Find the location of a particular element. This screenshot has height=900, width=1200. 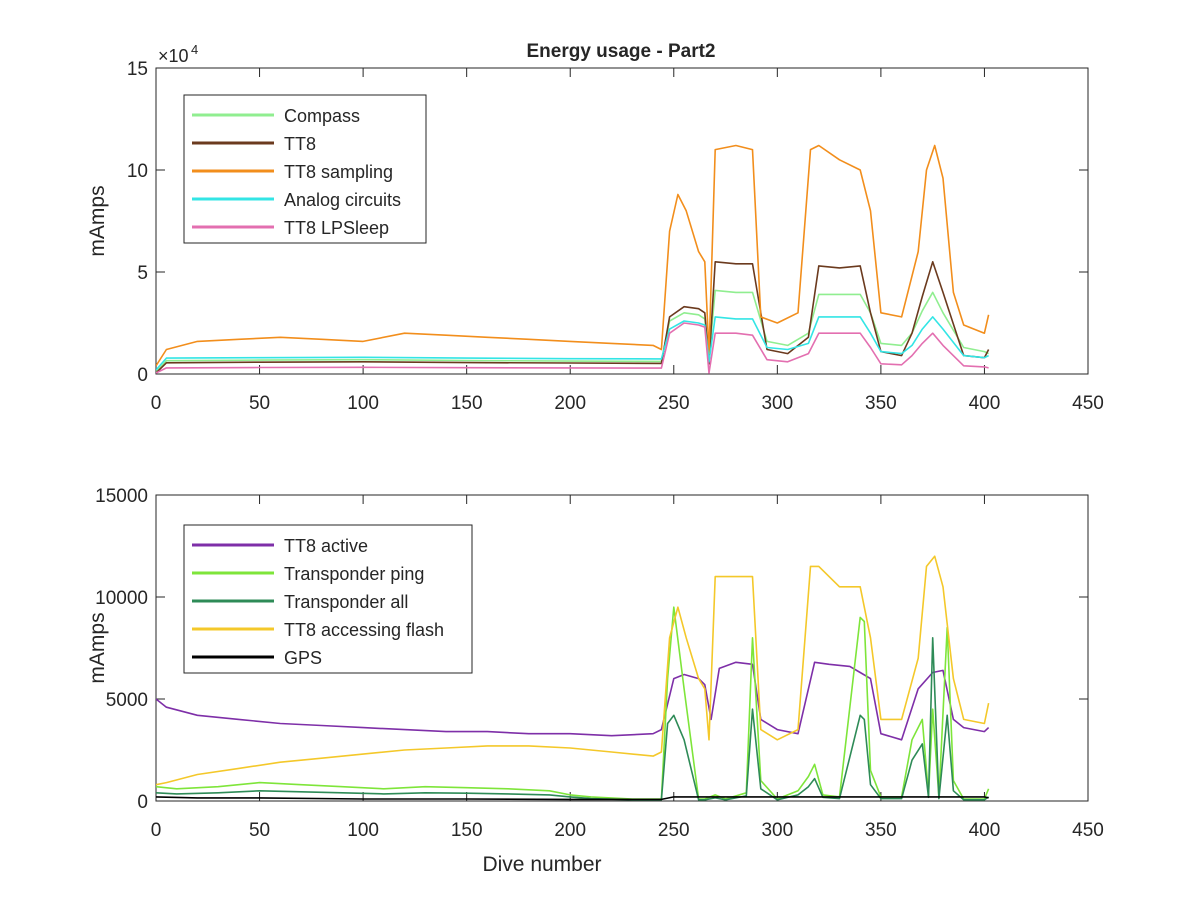

legend-label: TT8 accessing flash is located at coordinates (364, 630).